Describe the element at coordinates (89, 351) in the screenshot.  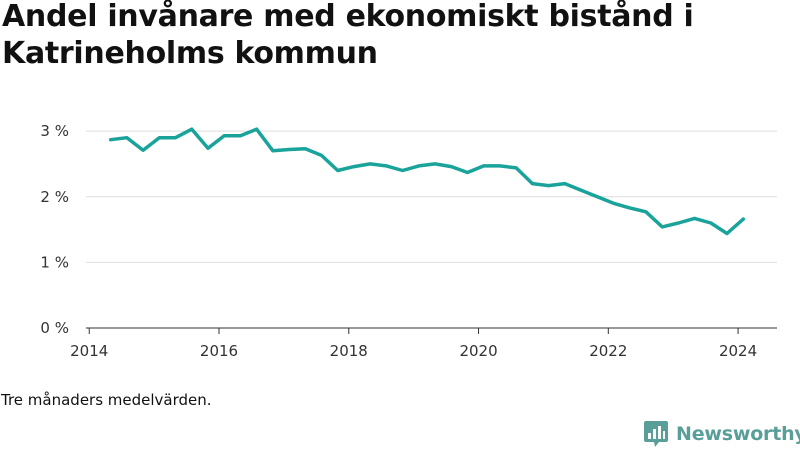
I see `x-tick-label: 2014` at that location.